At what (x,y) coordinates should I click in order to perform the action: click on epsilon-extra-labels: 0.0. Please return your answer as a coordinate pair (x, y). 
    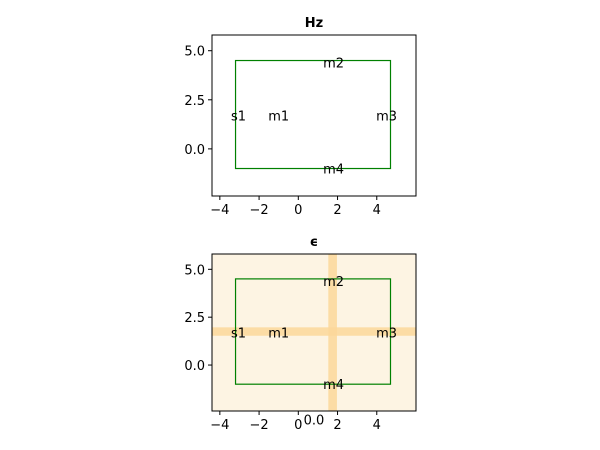
    Looking at the image, I should click on (314, 421).